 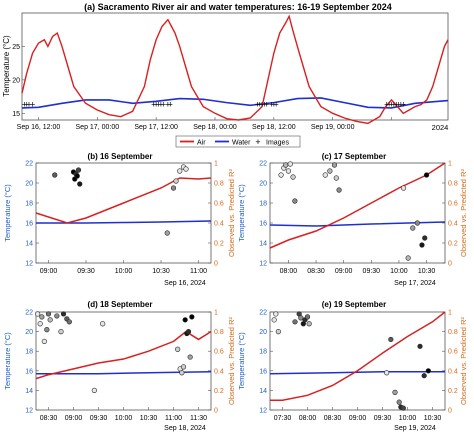 What do you see at coordinates (29, 264) in the screenshot?
I see `panel-b-ytick-label: 12` at bounding box center [29, 264].